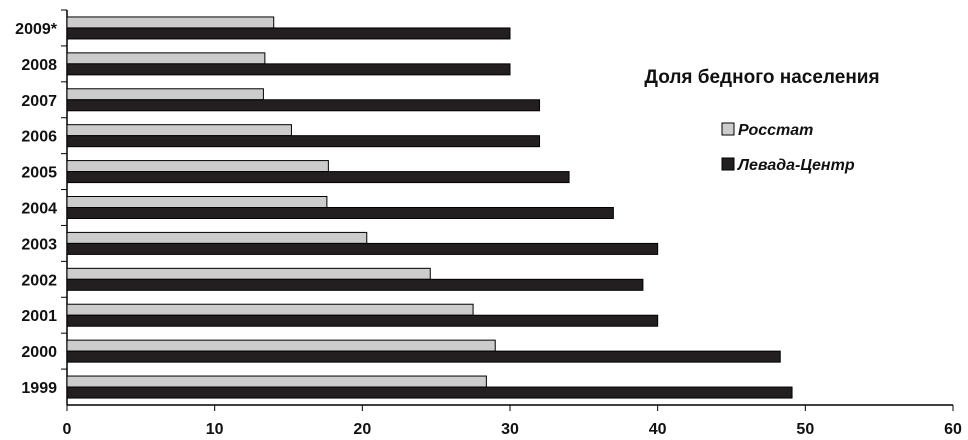 This screenshot has height=440, width=968. What do you see at coordinates (39, 316) in the screenshot?
I see `category-label: 2001` at bounding box center [39, 316].